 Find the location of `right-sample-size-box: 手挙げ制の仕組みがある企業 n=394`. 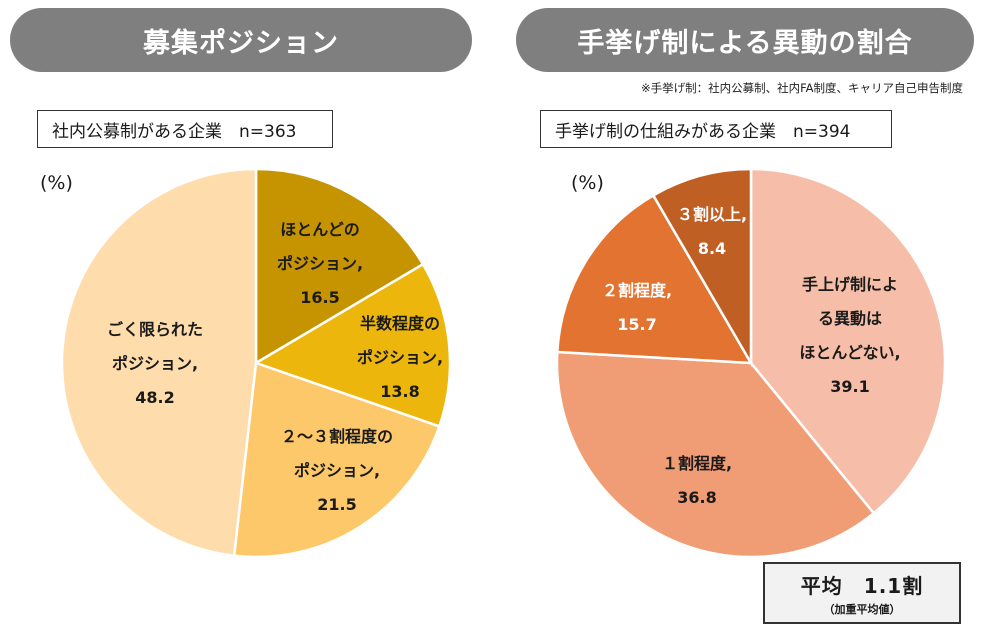

right-sample-size-box: 手挙げ制の仕組みがある企業 n=394 is located at coordinates (716, 129).